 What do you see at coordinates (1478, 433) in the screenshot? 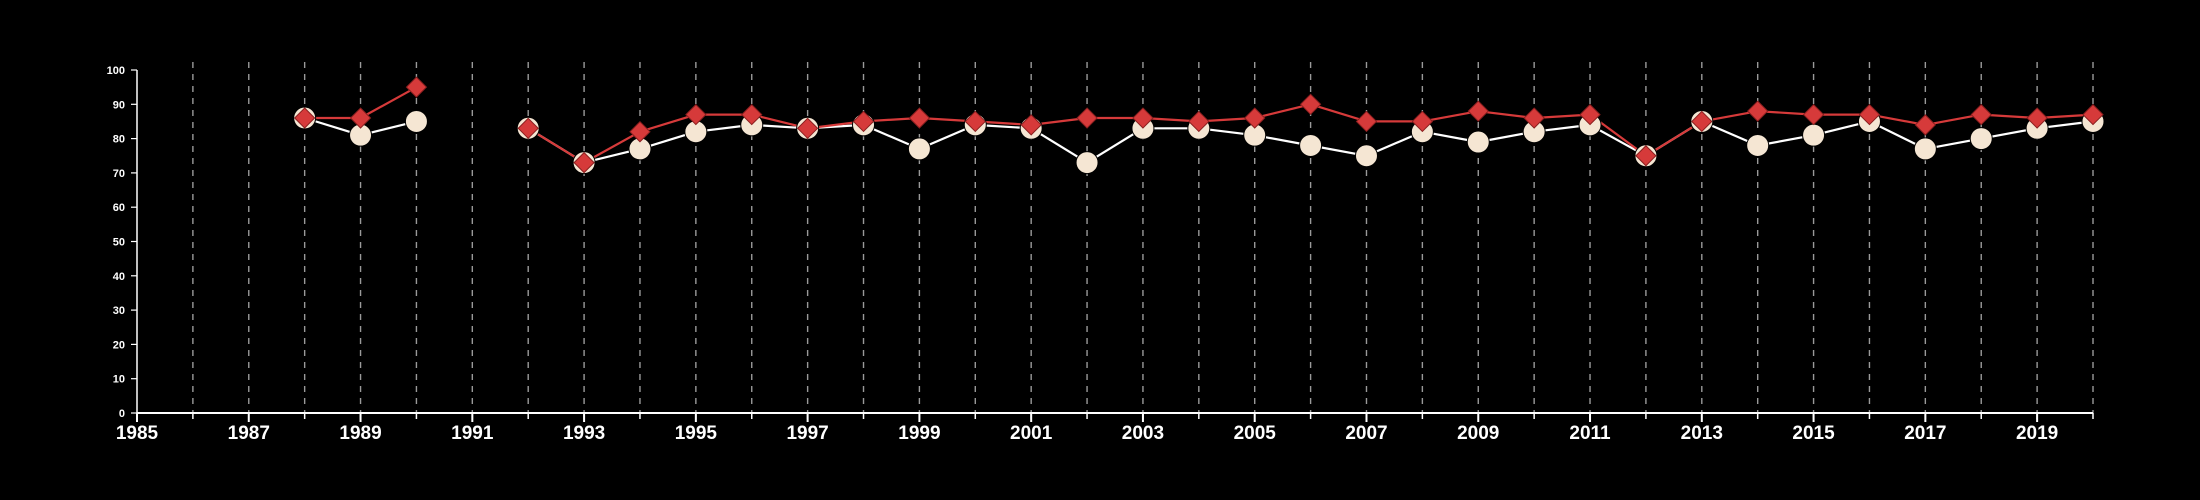
I see `x-tick-label: 2009` at bounding box center [1478, 433].